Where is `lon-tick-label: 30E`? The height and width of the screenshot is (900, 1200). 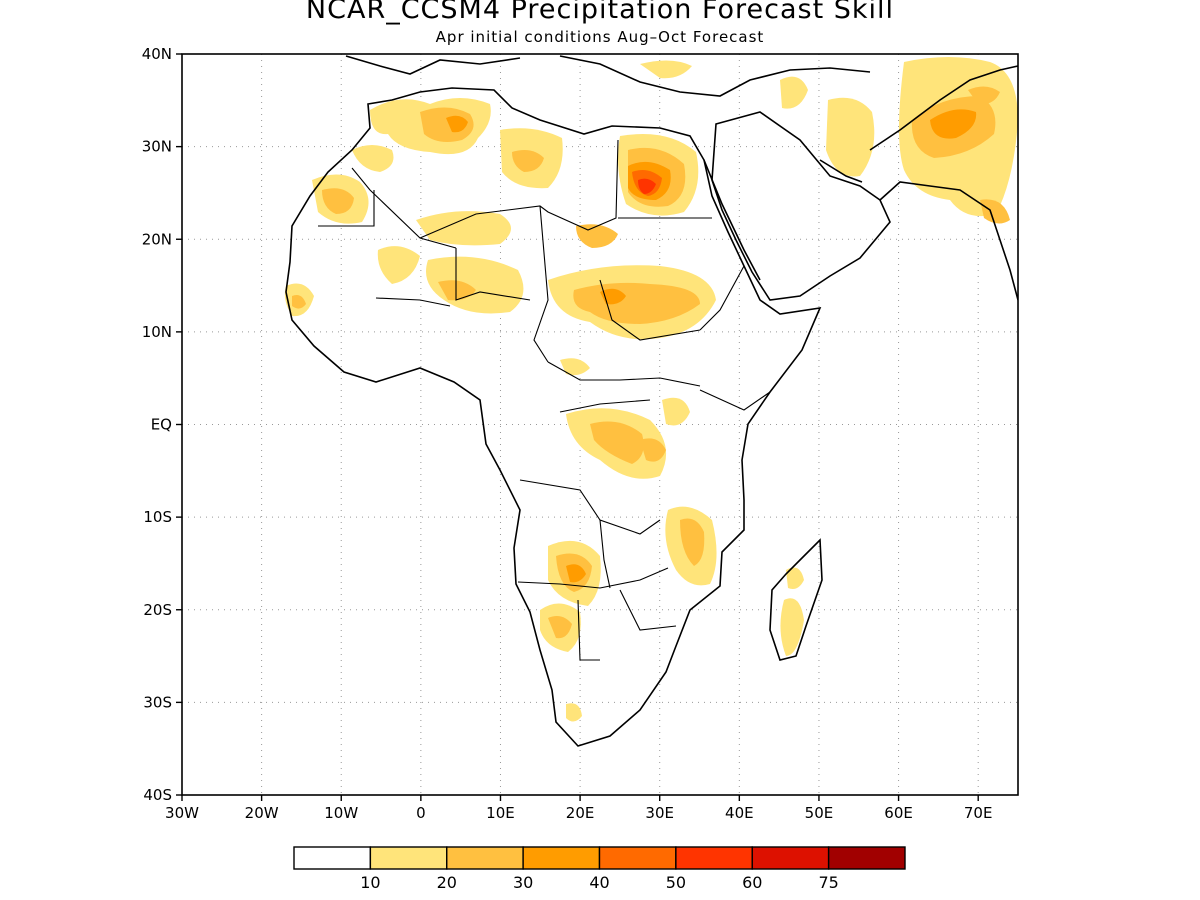 lon-tick-label: 30E is located at coordinates (659, 813).